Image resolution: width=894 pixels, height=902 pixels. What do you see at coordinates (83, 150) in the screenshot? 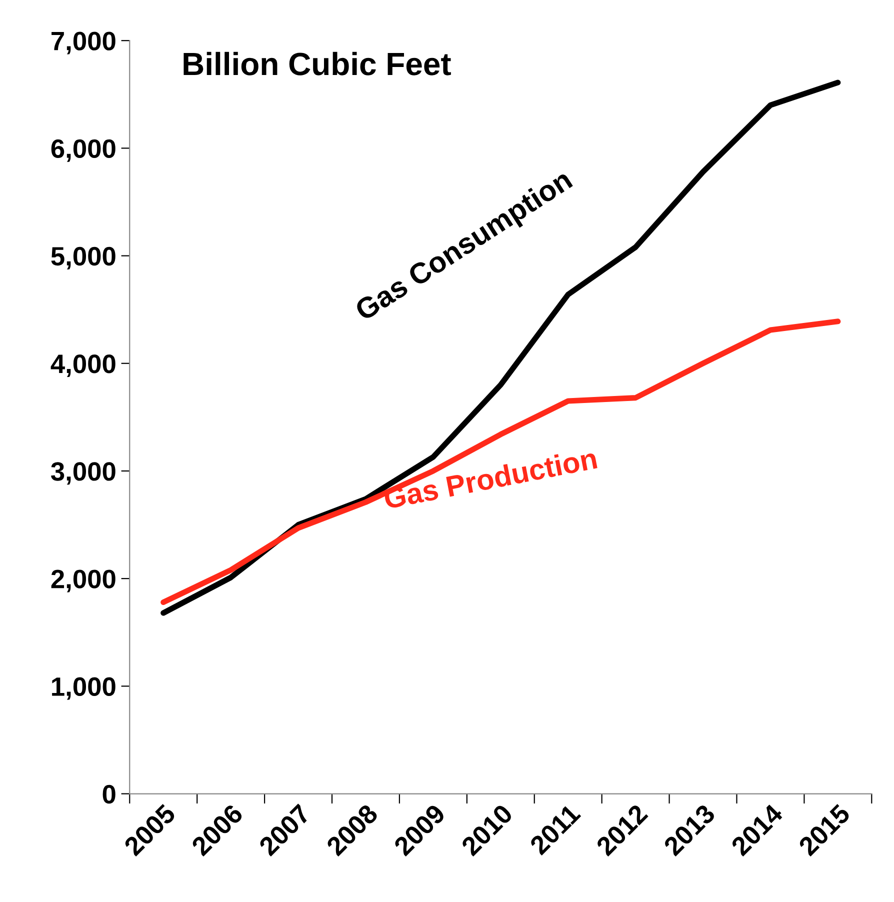
I see `y-tick-label: 6,000` at bounding box center [83, 150].